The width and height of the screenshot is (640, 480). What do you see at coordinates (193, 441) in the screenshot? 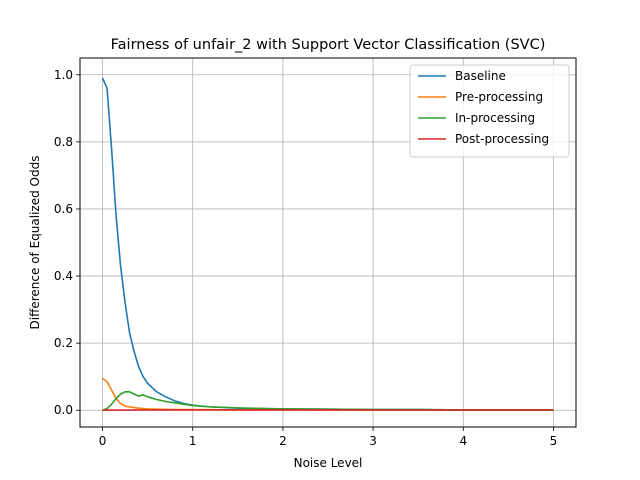
I see `x-tick-label: 1` at bounding box center [193, 441].